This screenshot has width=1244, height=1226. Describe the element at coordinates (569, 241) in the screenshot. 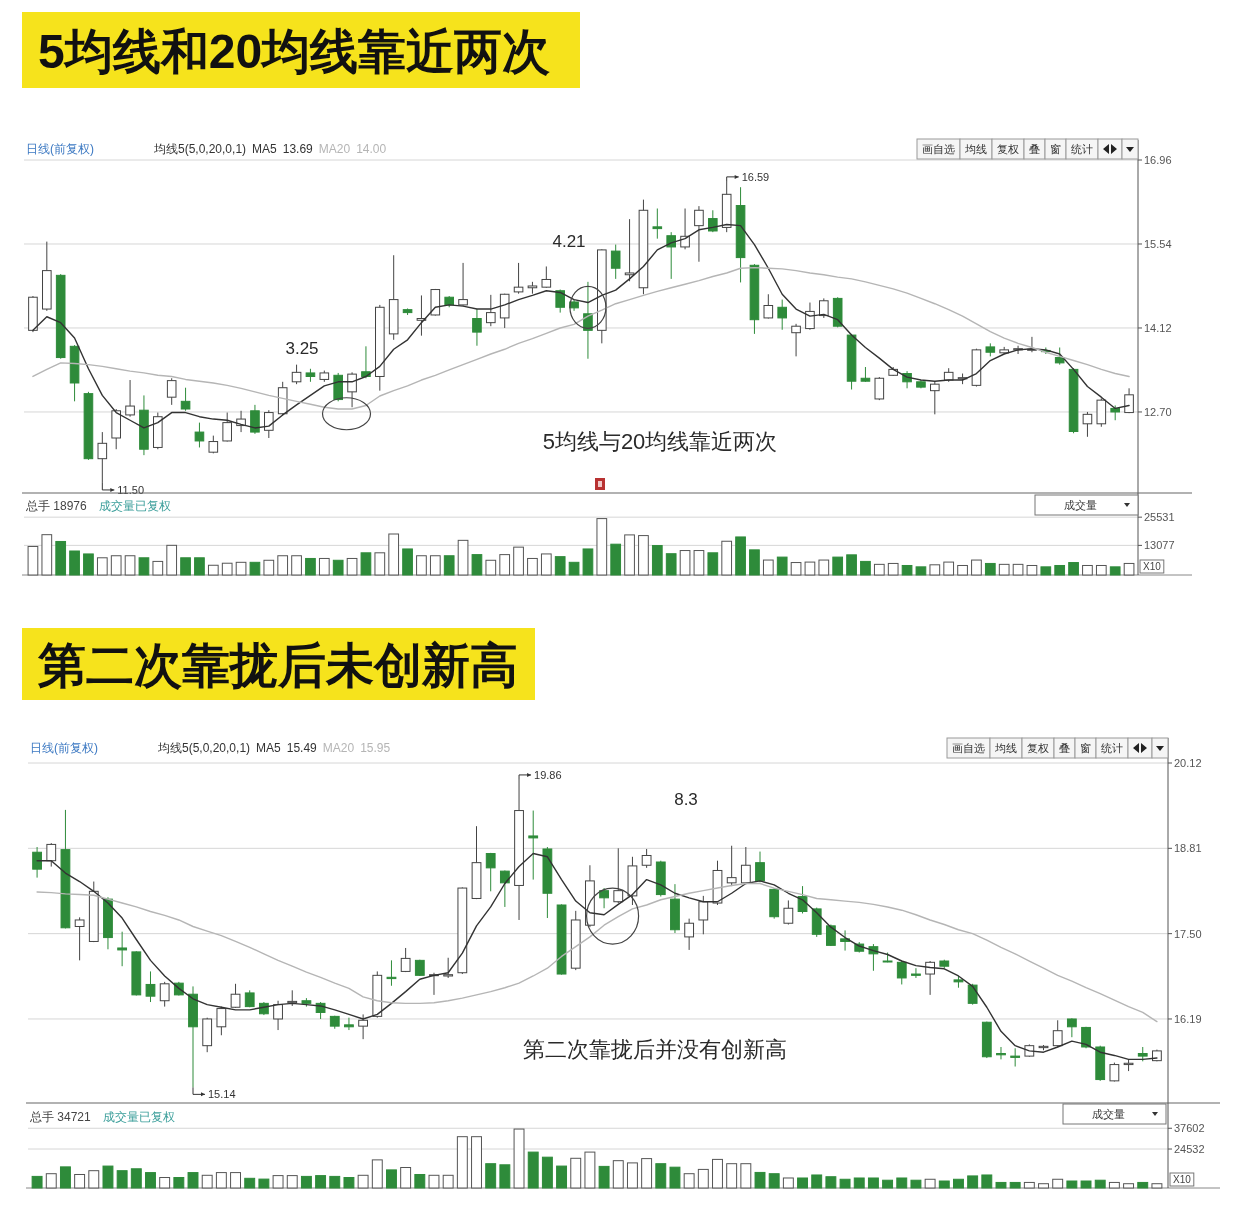

I see `annotation: 4.21` at that location.